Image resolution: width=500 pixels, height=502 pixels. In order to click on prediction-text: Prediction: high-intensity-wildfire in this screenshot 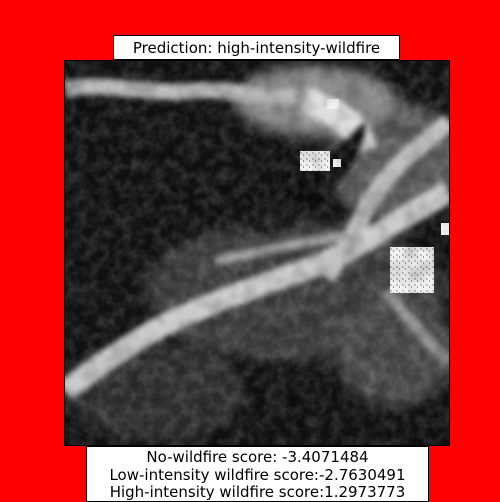, I will do `click(256, 47)`.